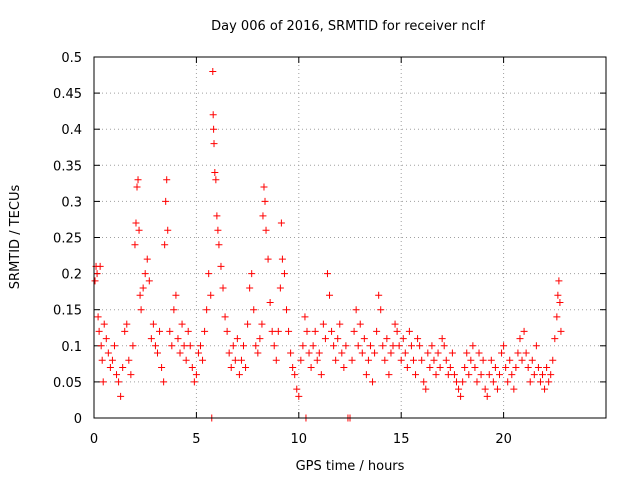 This screenshot has width=640, height=480. Describe the element at coordinates (67, 239) in the screenshot. I see `y-tick-label: 0.25` at that location.